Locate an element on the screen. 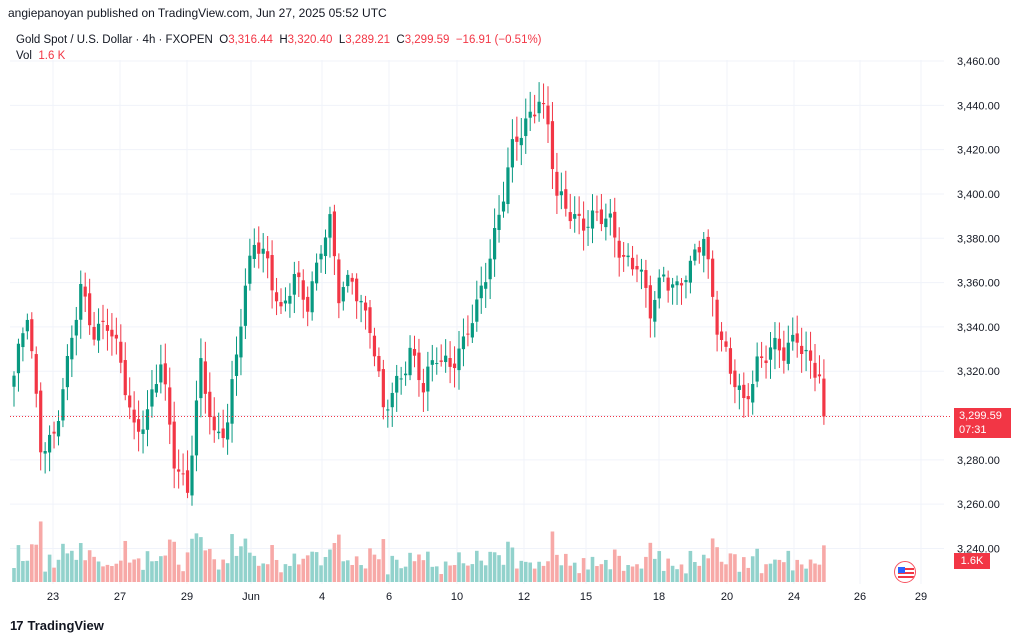 The height and width of the screenshot is (642, 1024). footer-brand: 17 TradingView is located at coordinates (57, 625).